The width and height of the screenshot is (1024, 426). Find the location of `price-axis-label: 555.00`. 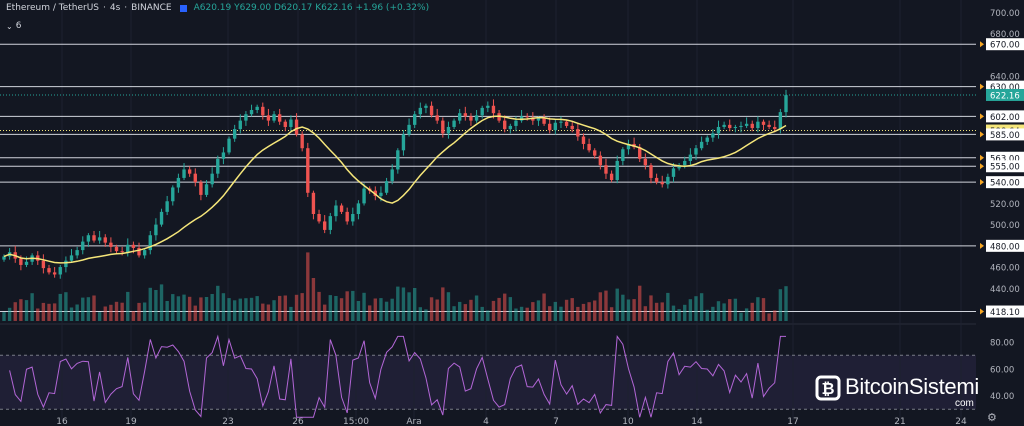

price-axis-label: 555.00 is located at coordinates (1005, 168).